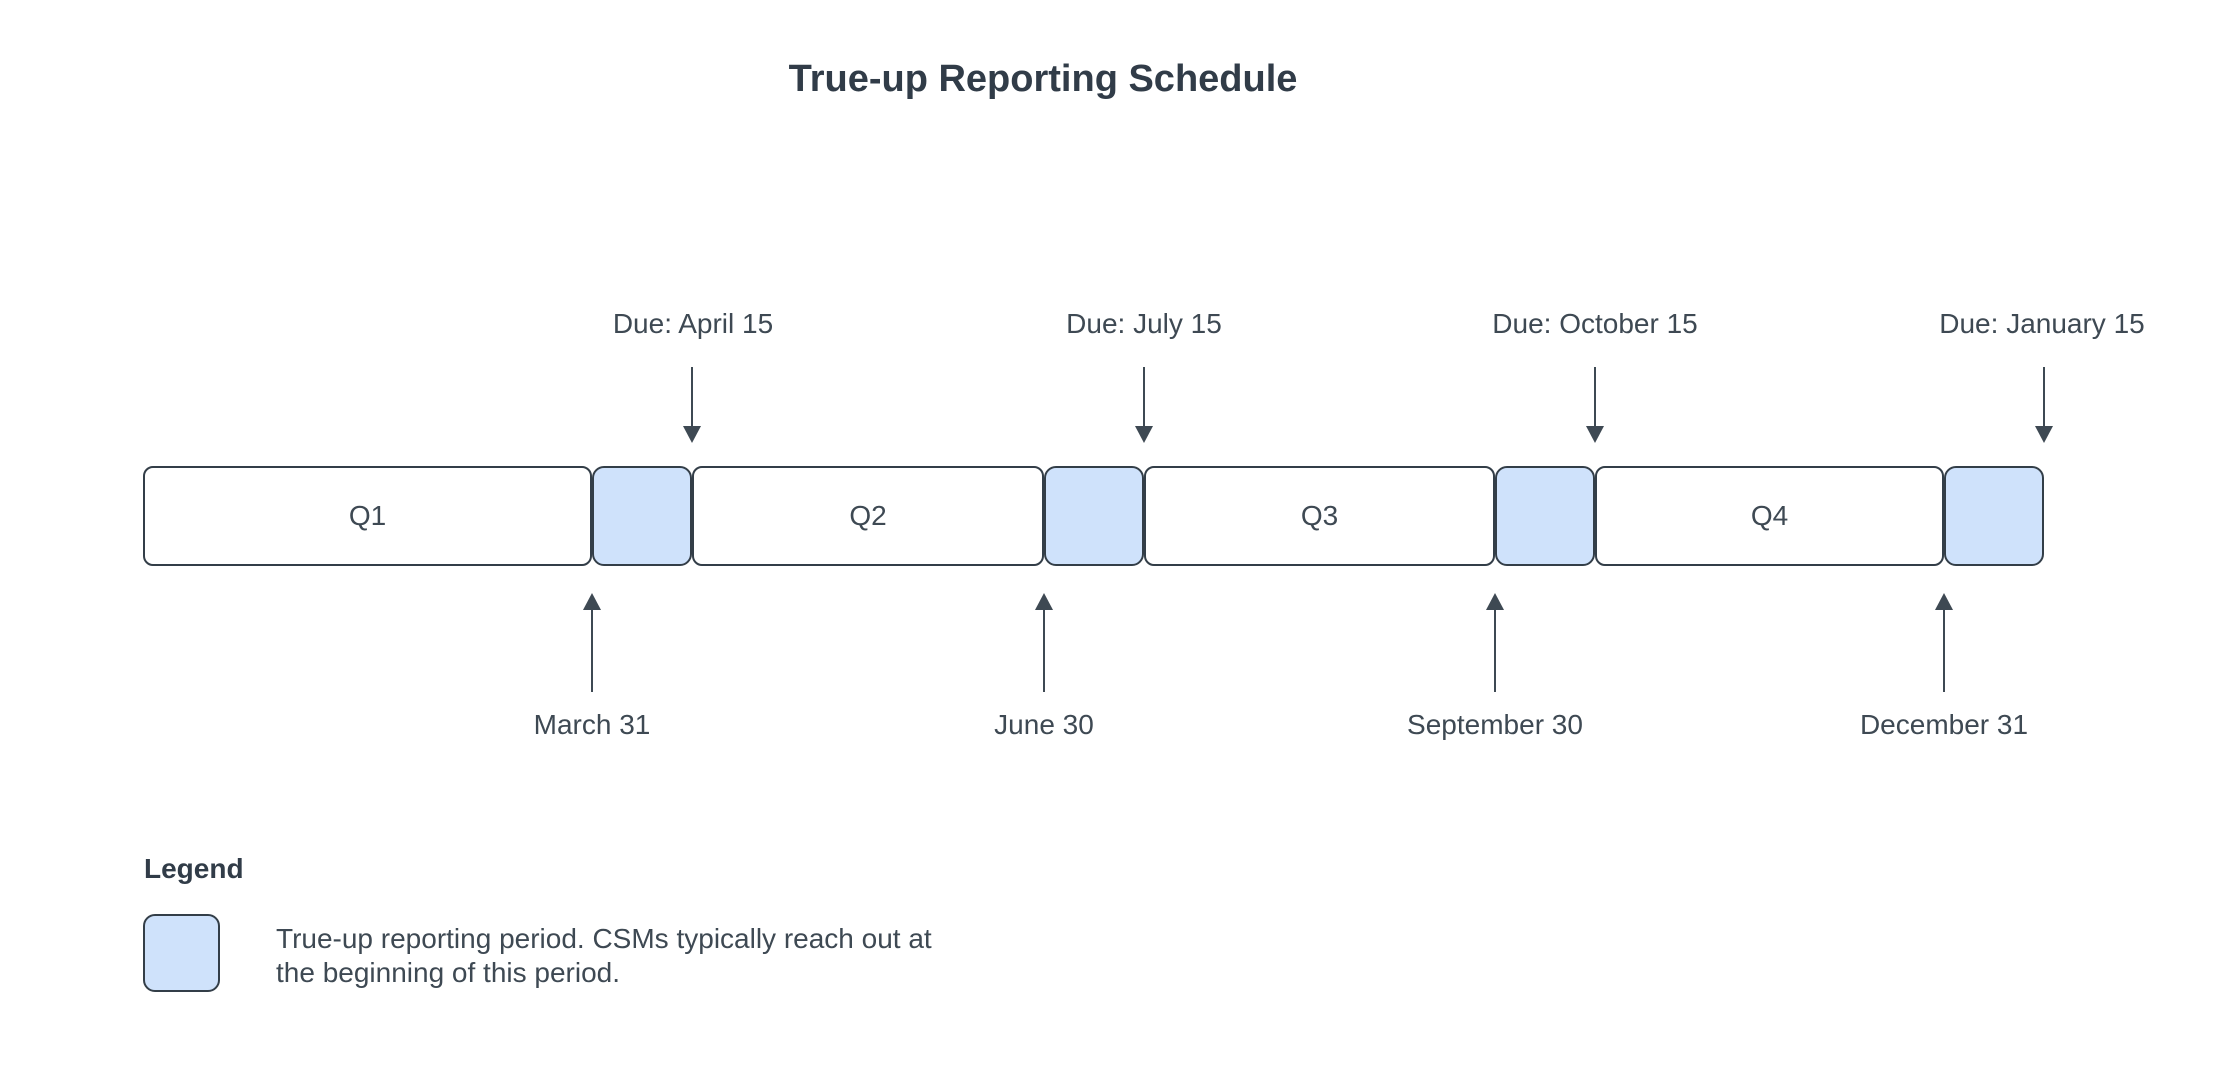 The image size is (2224, 1066). I want to click on quarter-box-q2: Q2, so click(868, 516).